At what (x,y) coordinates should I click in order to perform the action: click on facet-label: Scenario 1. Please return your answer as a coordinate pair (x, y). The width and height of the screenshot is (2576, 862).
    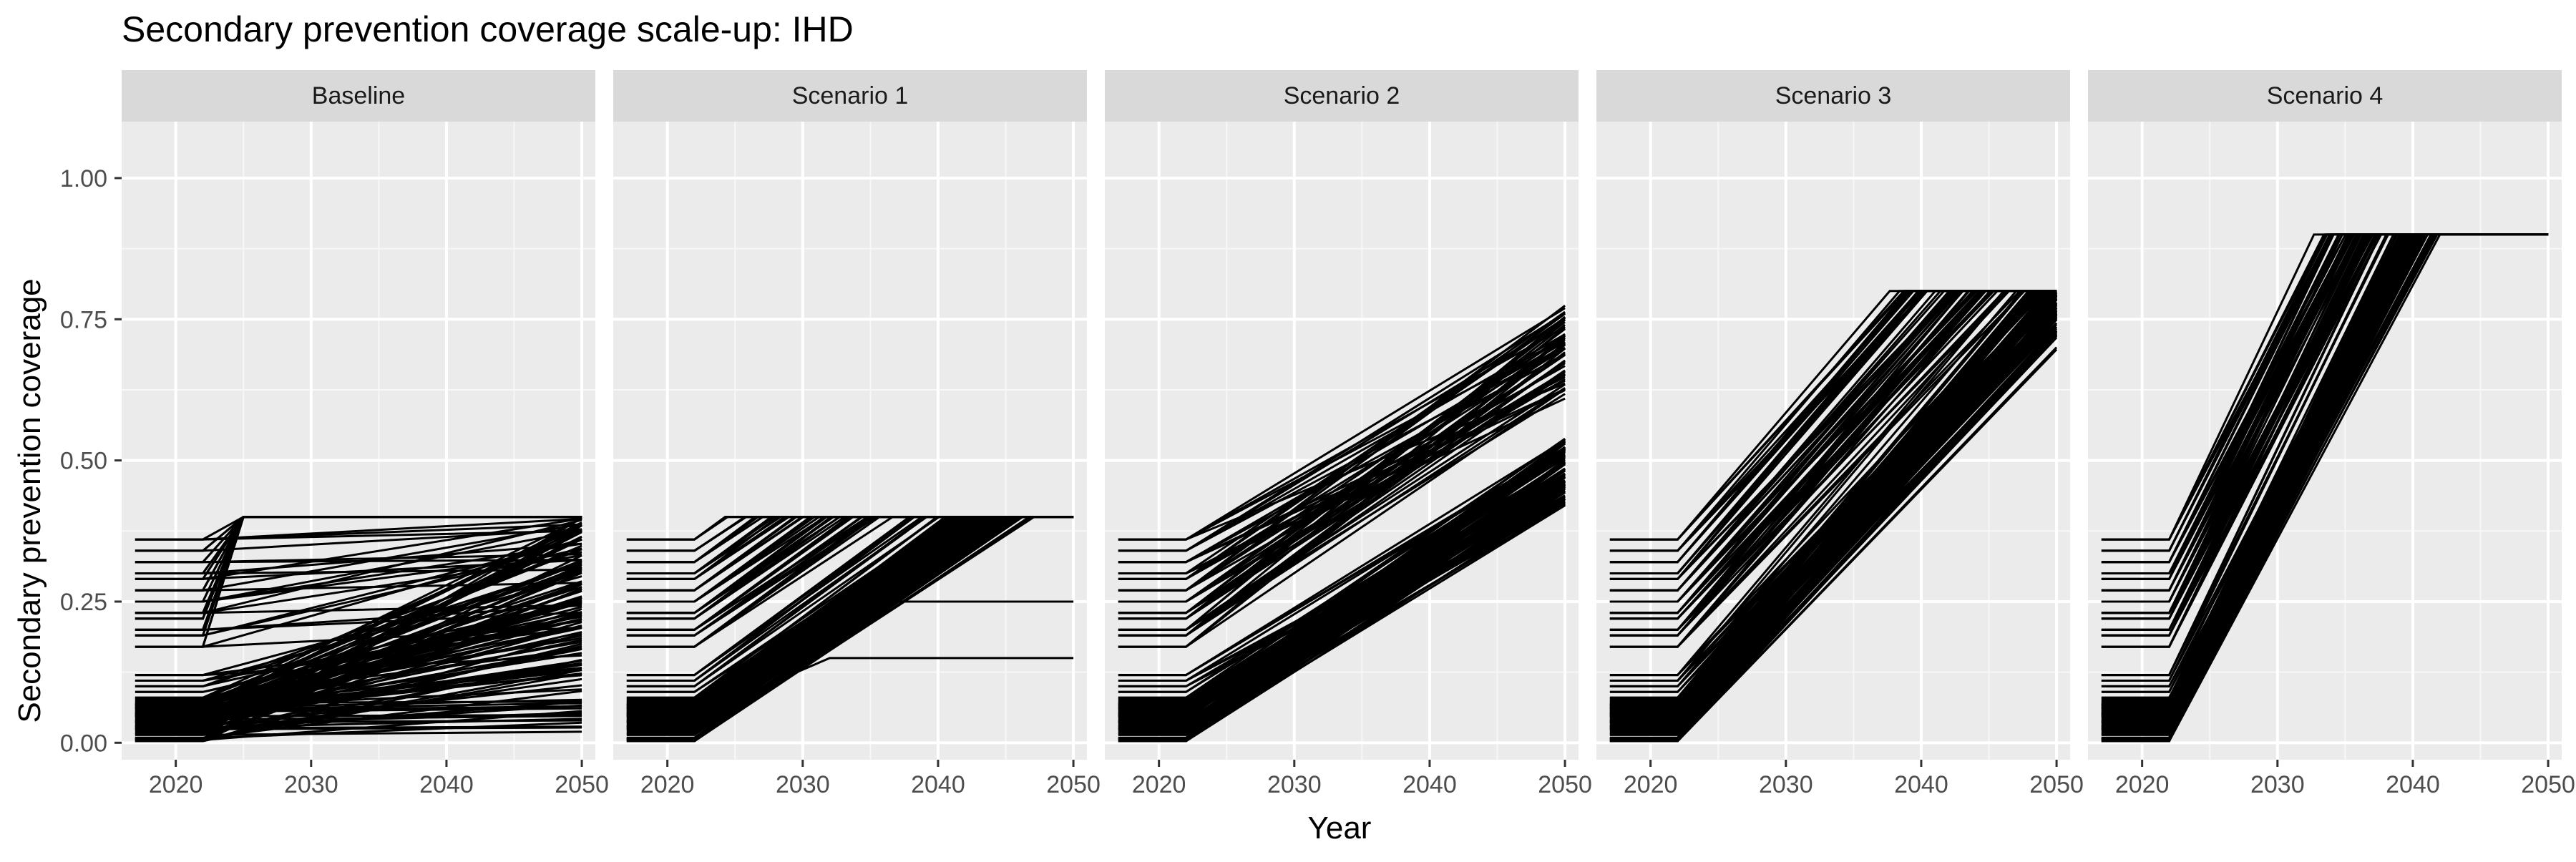
    Looking at the image, I should click on (850, 95).